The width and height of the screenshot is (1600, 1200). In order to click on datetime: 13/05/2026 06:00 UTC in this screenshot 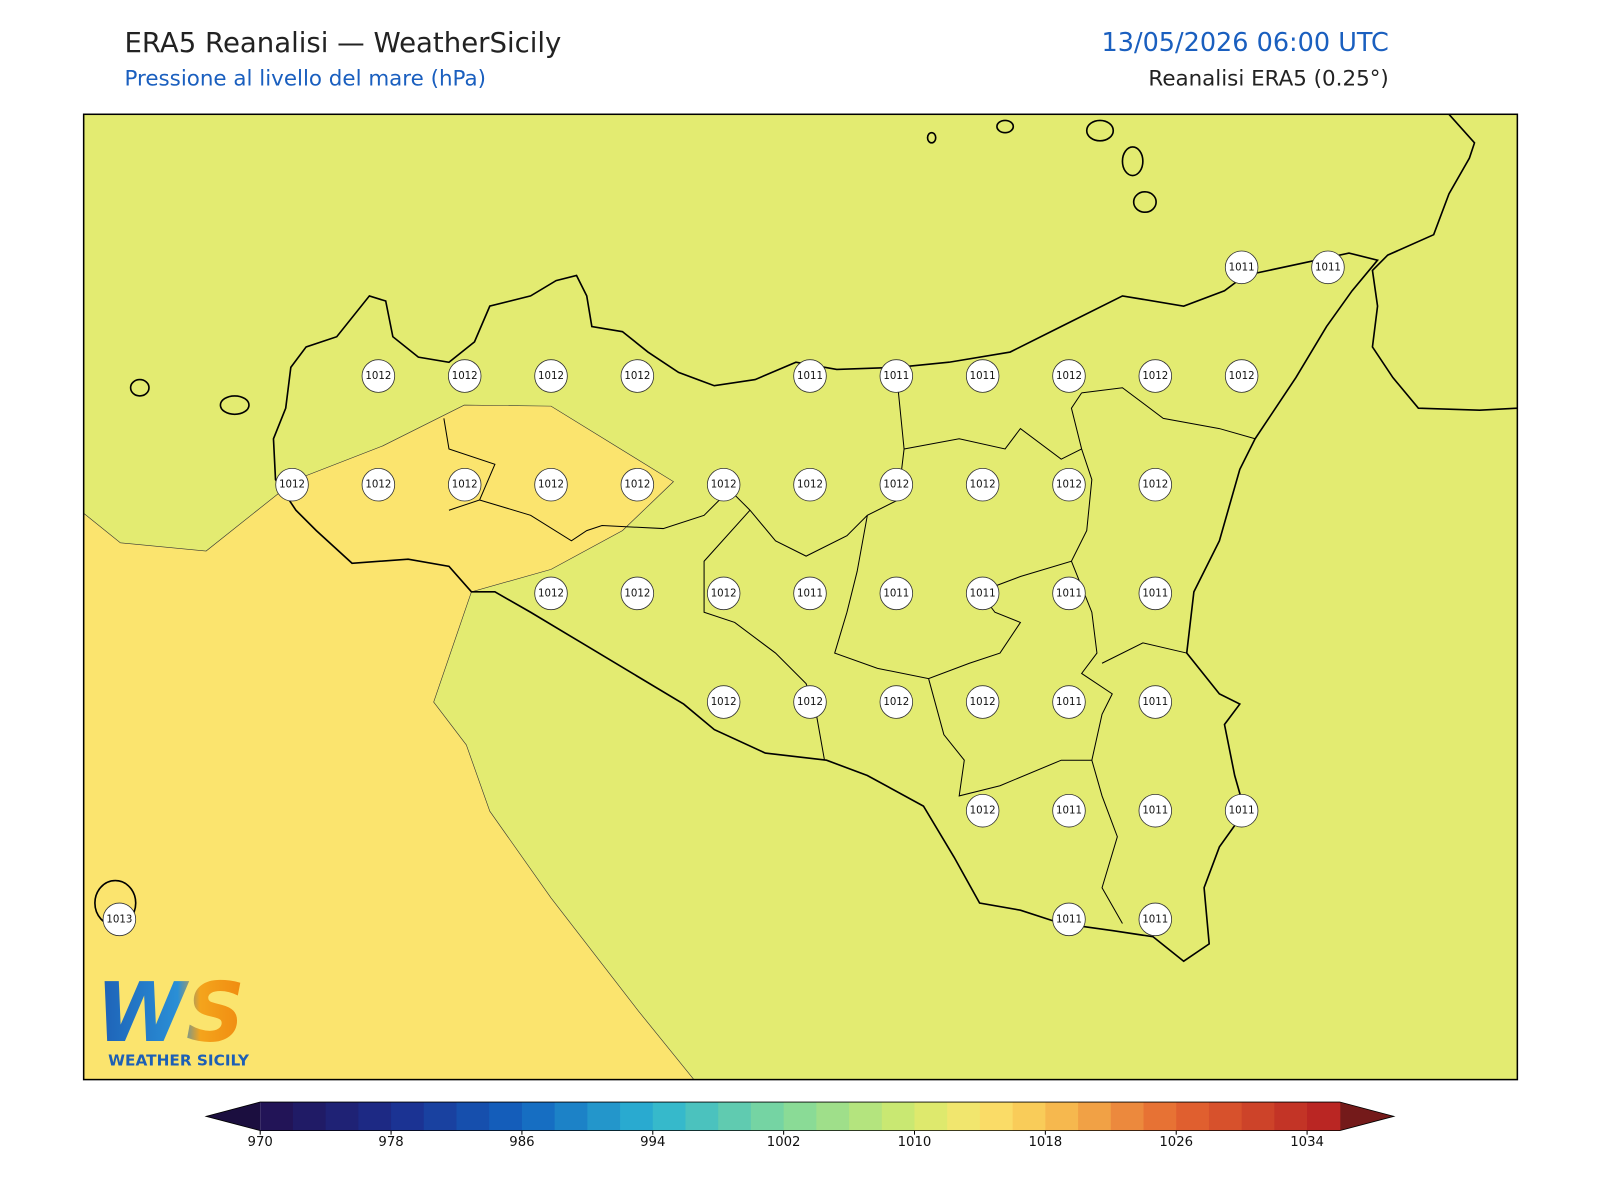, I will do `click(1245, 43)`.